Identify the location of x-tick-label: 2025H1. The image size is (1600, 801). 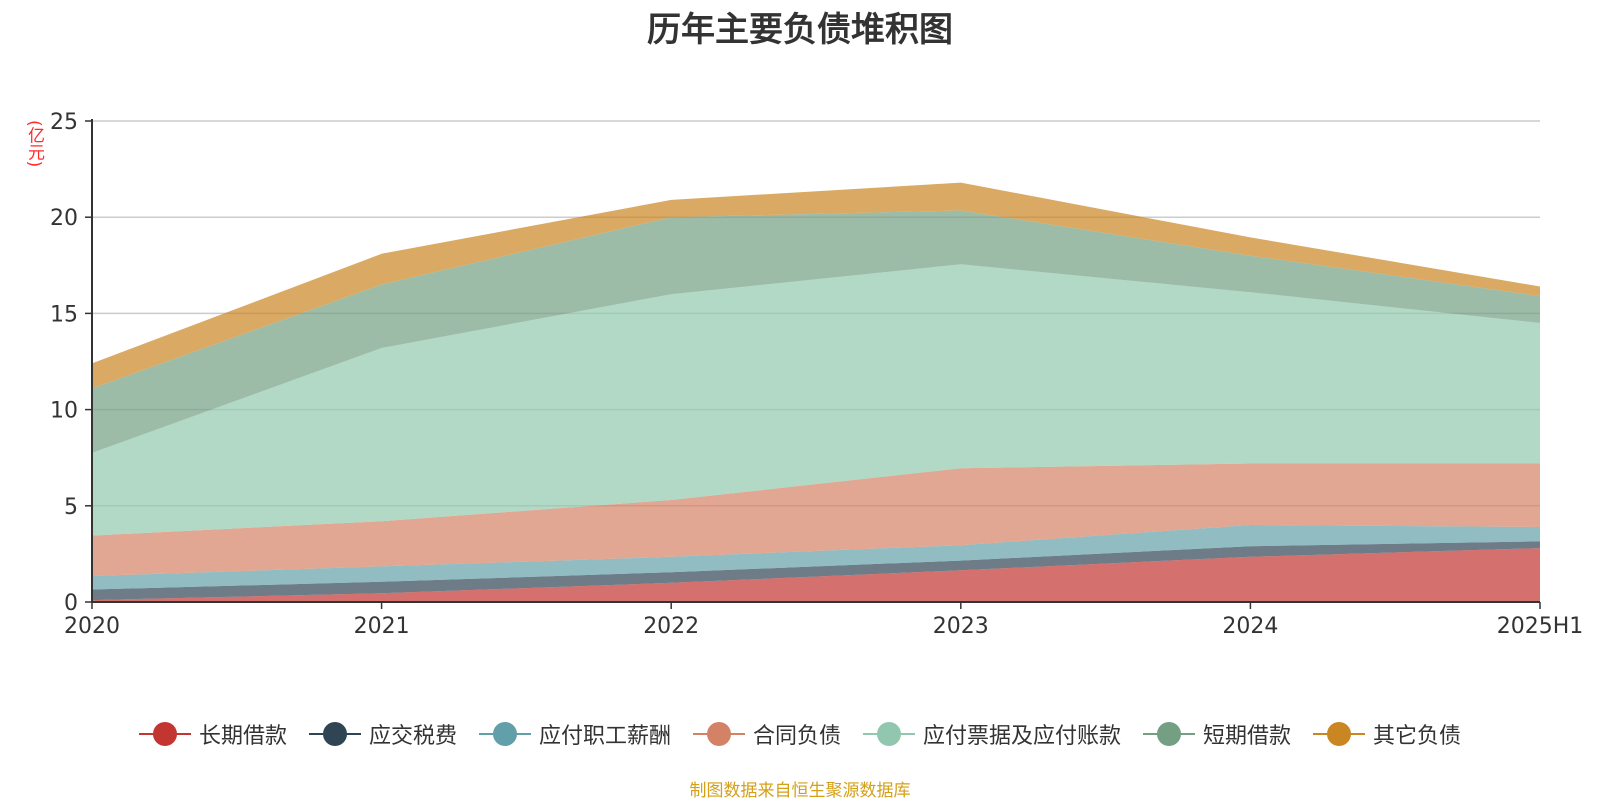
(1540, 626).